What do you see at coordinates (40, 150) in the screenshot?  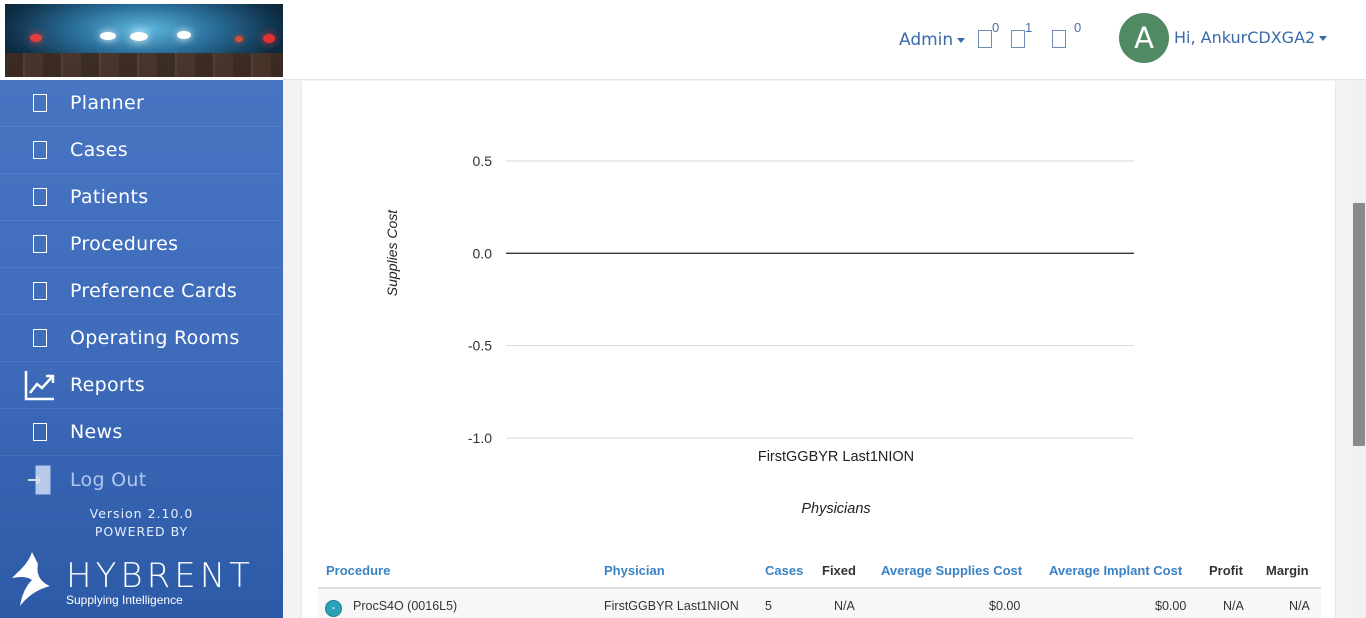 I see `cases-icon` at bounding box center [40, 150].